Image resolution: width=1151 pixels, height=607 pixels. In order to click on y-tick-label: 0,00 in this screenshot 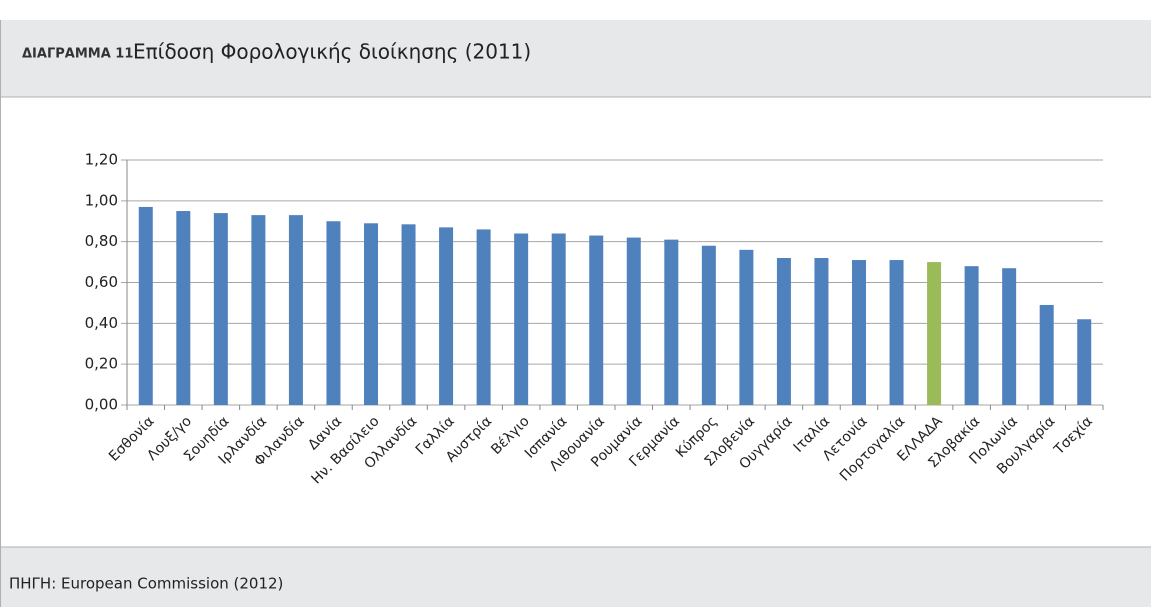, I will do `click(101, 405)`.